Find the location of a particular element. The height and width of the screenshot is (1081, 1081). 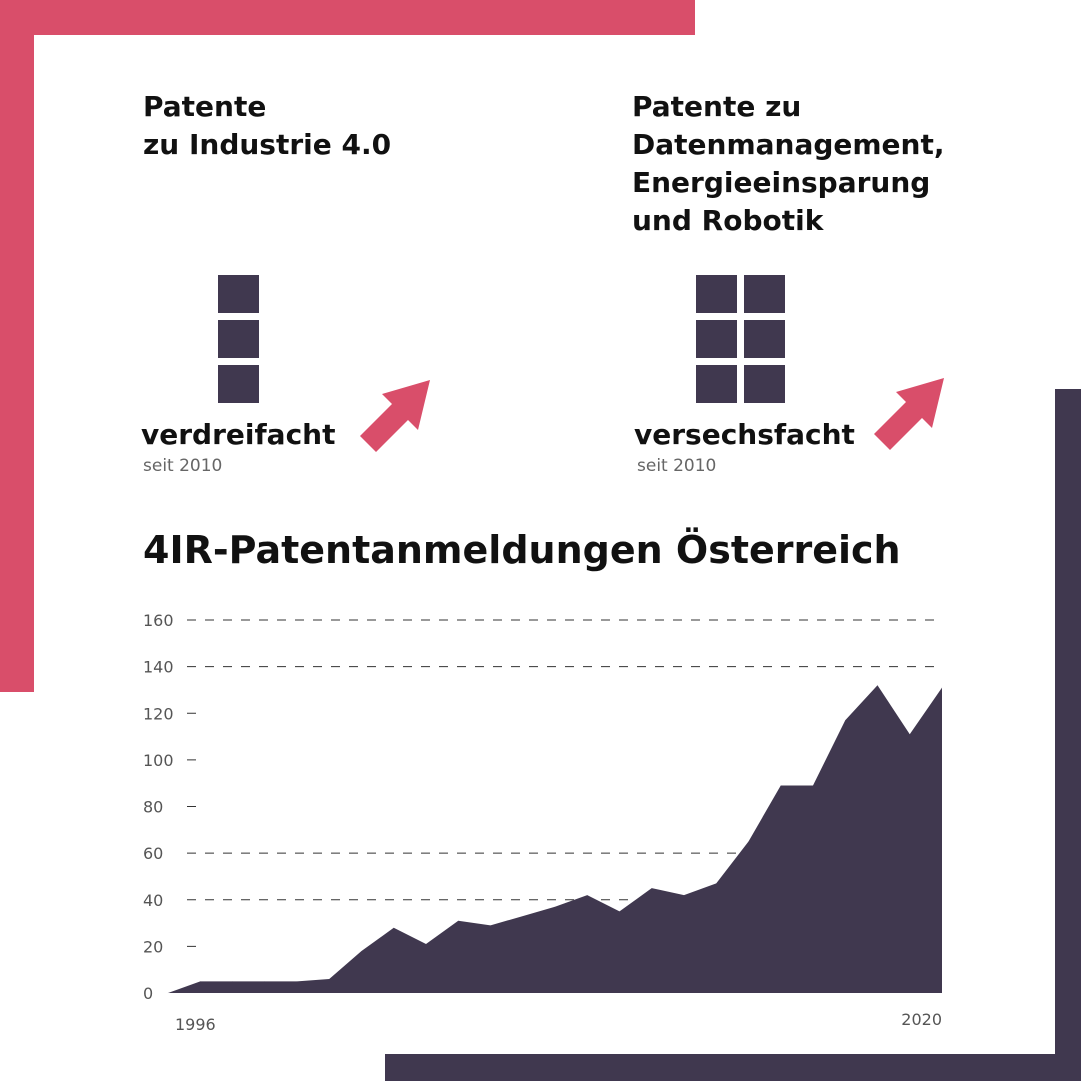

x-tick-label: 1996 is located at coordinates (195, 1024).